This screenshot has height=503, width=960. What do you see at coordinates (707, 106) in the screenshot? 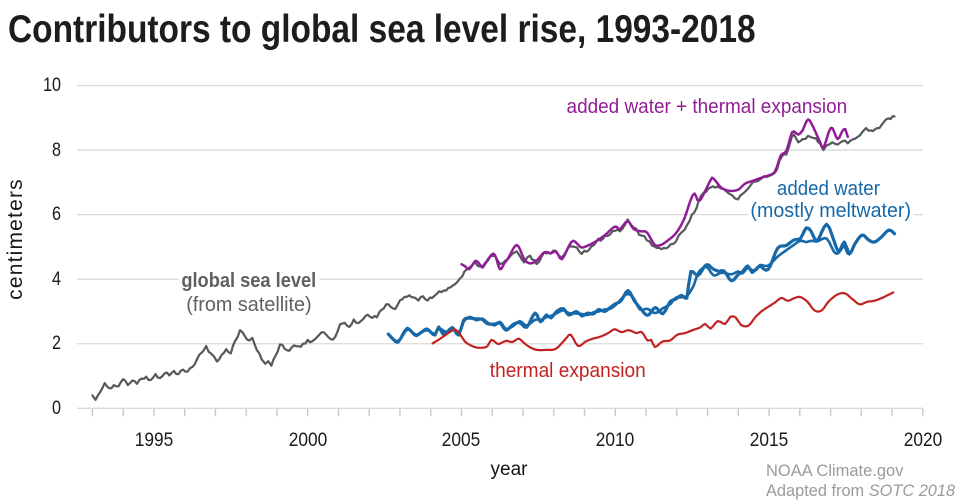
I see `label-added-water-plus-thermal-expansion-text: added water + thermal expansion` at bounding box center [707, 106].